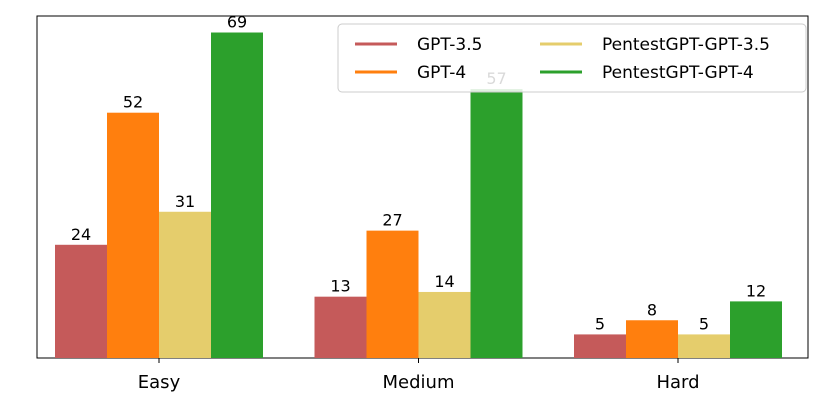 Image resolution: width=831 pixels, height=406 pixels. What do you see at coordinates (652, 309) in the screenshot?
I see `value-label-2-1: 8` at bounding box center [652, 309].